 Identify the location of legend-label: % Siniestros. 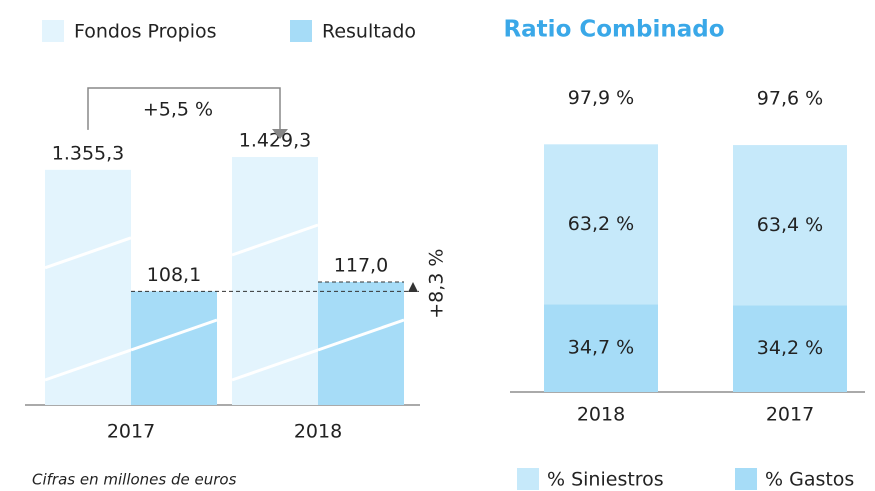
(605, 480).